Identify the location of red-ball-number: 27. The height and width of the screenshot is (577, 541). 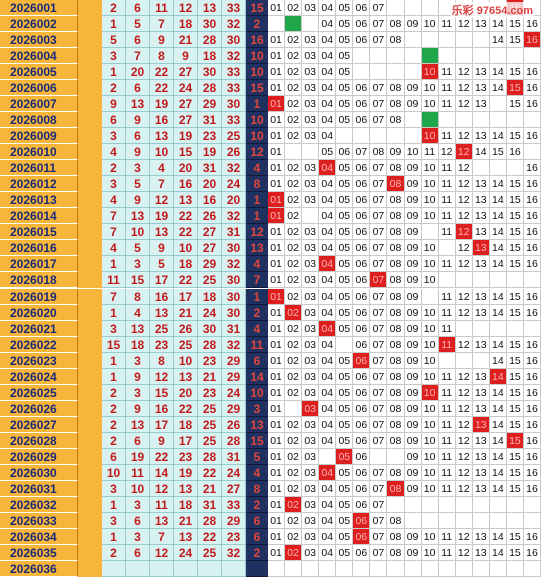
(186, 120).